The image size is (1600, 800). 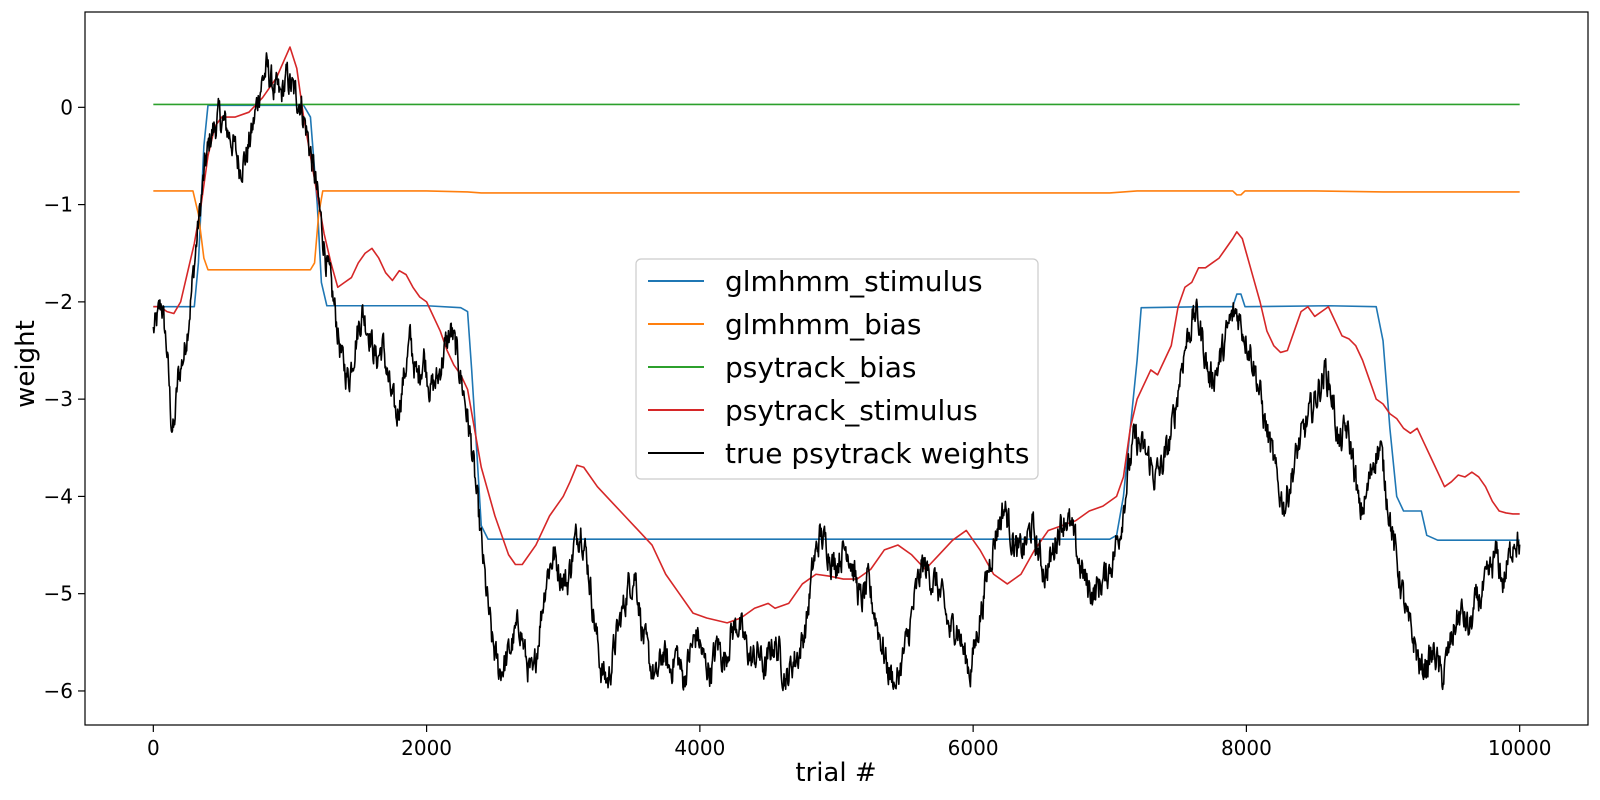 I want to click on y-axis-label: weight, so click(x=26, y=364).